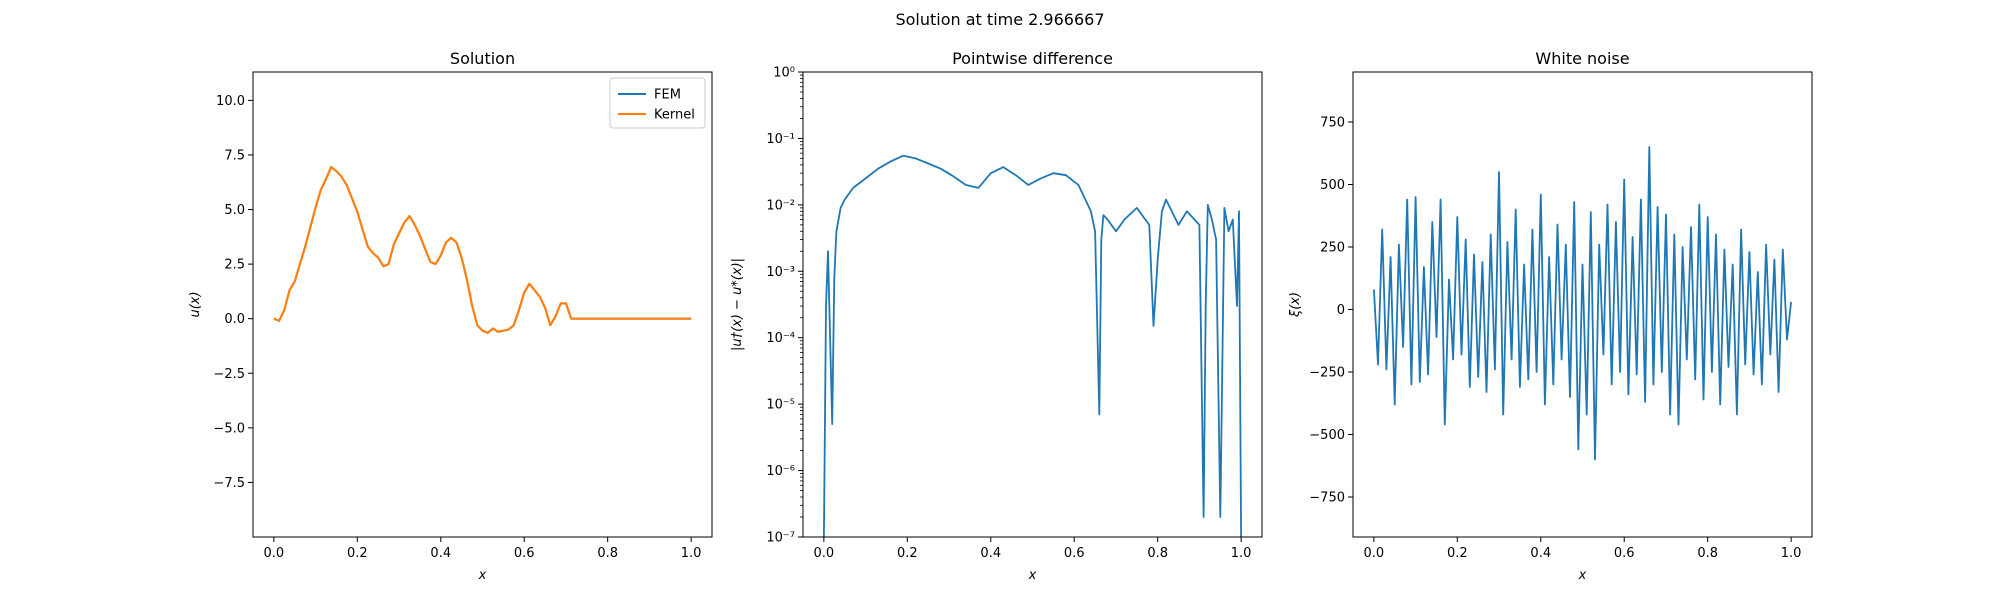  What do you see at coordinates (229, 428) in the screenshot?
I see `y-tick-label: −5.0` at bounding box center [229, 428].